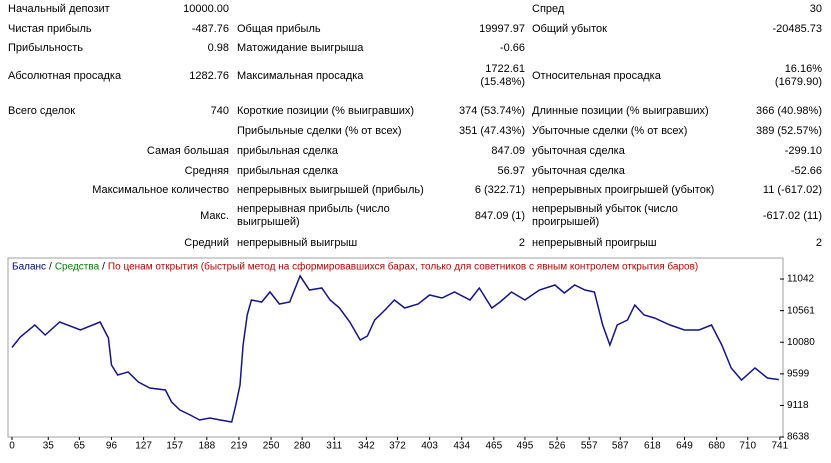 This screenshot has height=463, width=831. What do you see at coordinates (684, 446) in the screenshot?
I see `x-tick-label: 649` at bounding box center [684, 446].